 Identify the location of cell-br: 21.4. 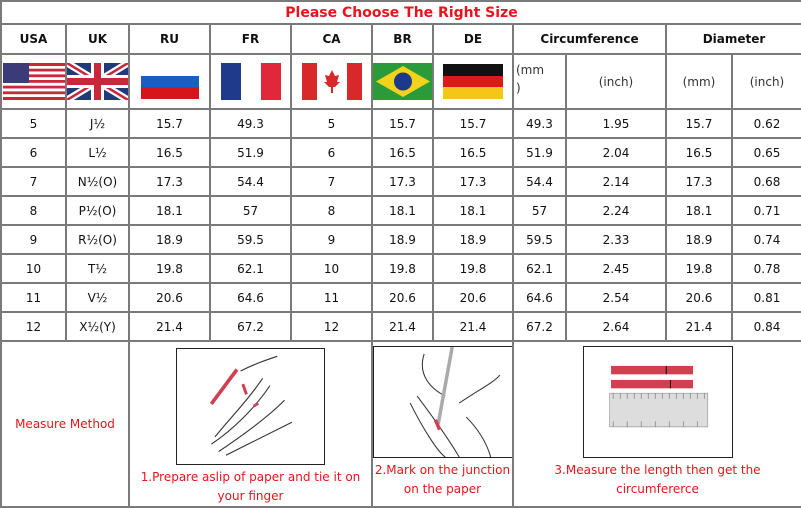
(402, 326).